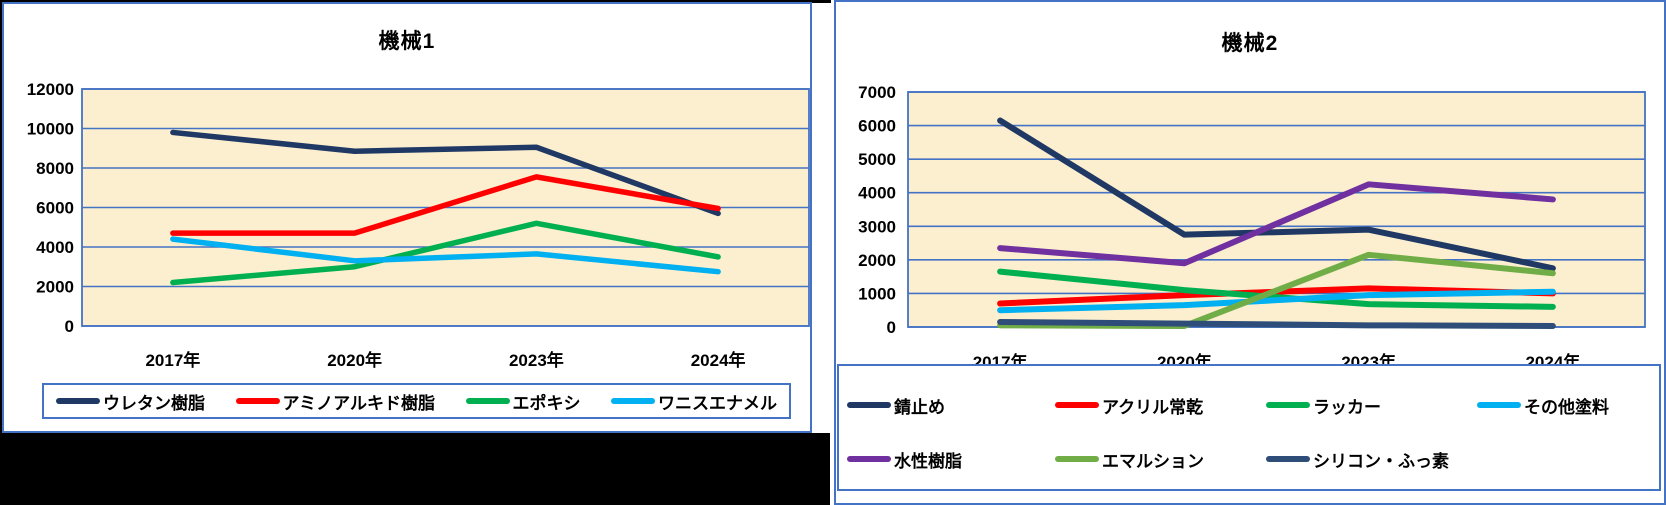  I want to click on legend-item: ワニスエナメル, so click(694, 401).